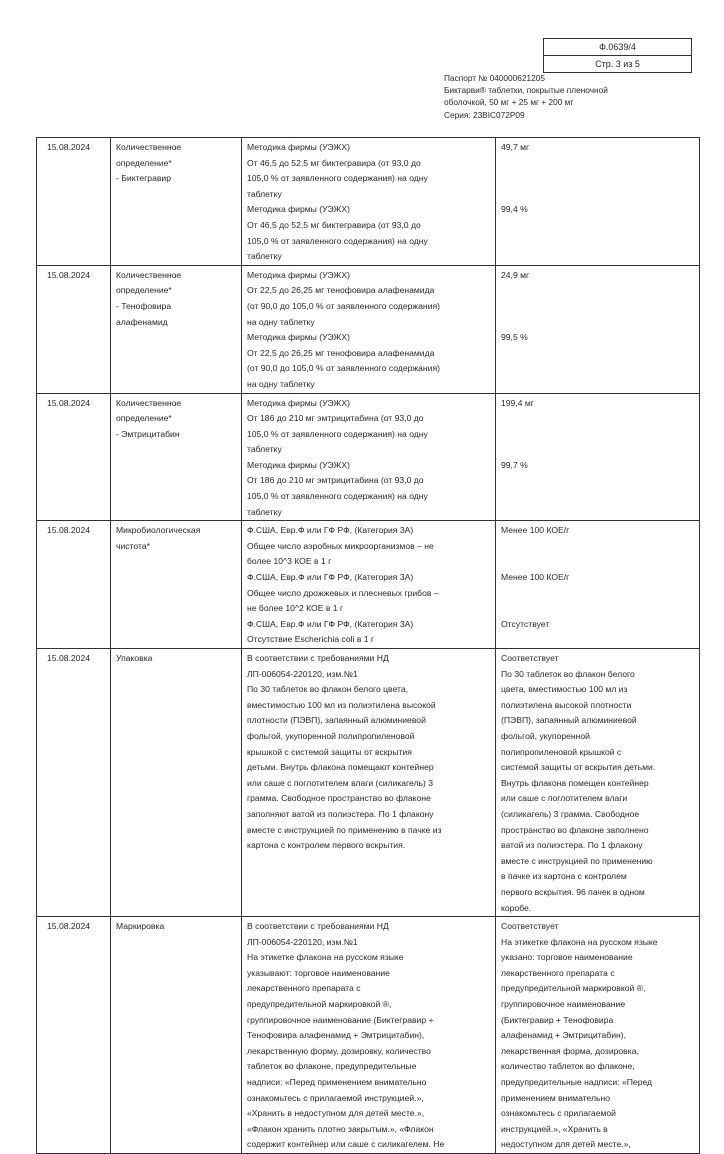 This screenshot has width=724, height=1154. Describe the element at coordinates (494, 78) in the screenshot. I see `passport-number: Паспорт № 040000621205` at that location.